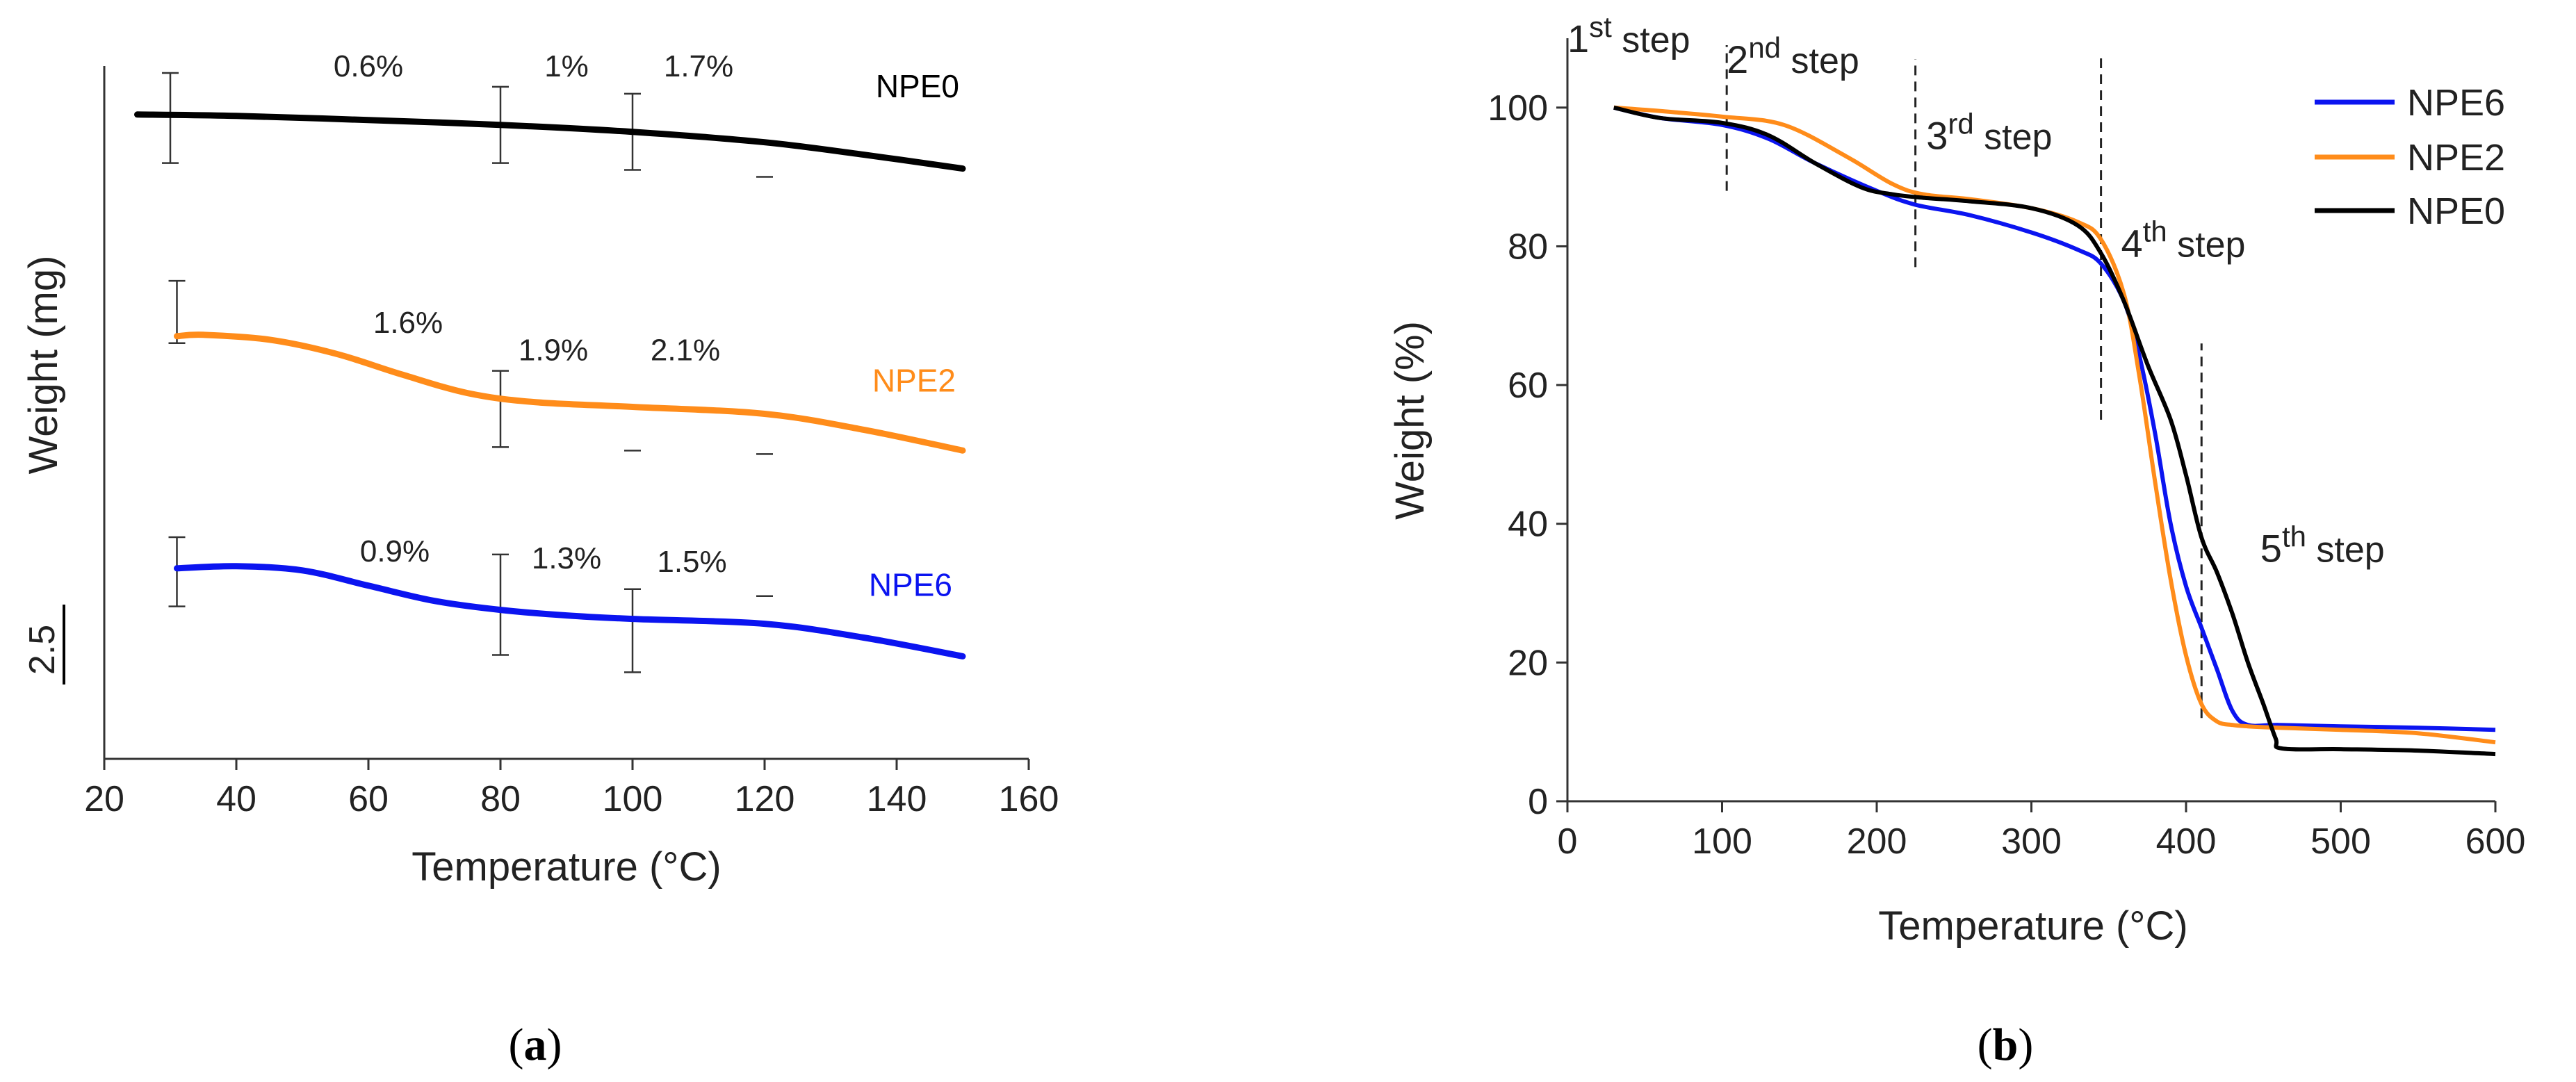 The height and width of the screenshot is (1082, 2576). I want to click on panel-b-y-tick-label: 40, so click(1528, 525).